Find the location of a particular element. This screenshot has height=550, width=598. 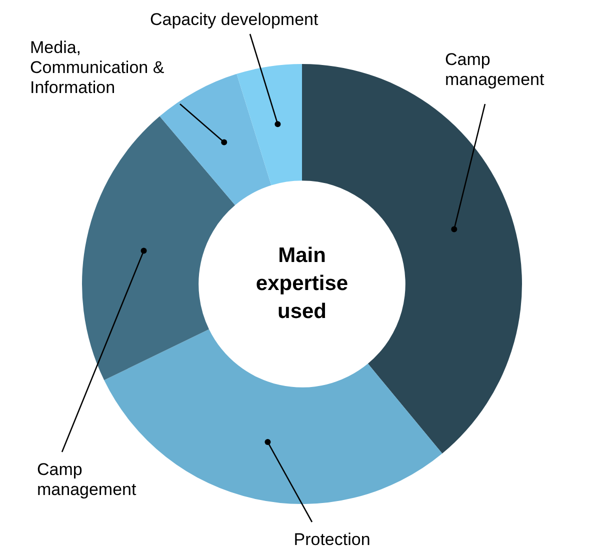

text: Main expertise used is located at coordinates (302, 283).